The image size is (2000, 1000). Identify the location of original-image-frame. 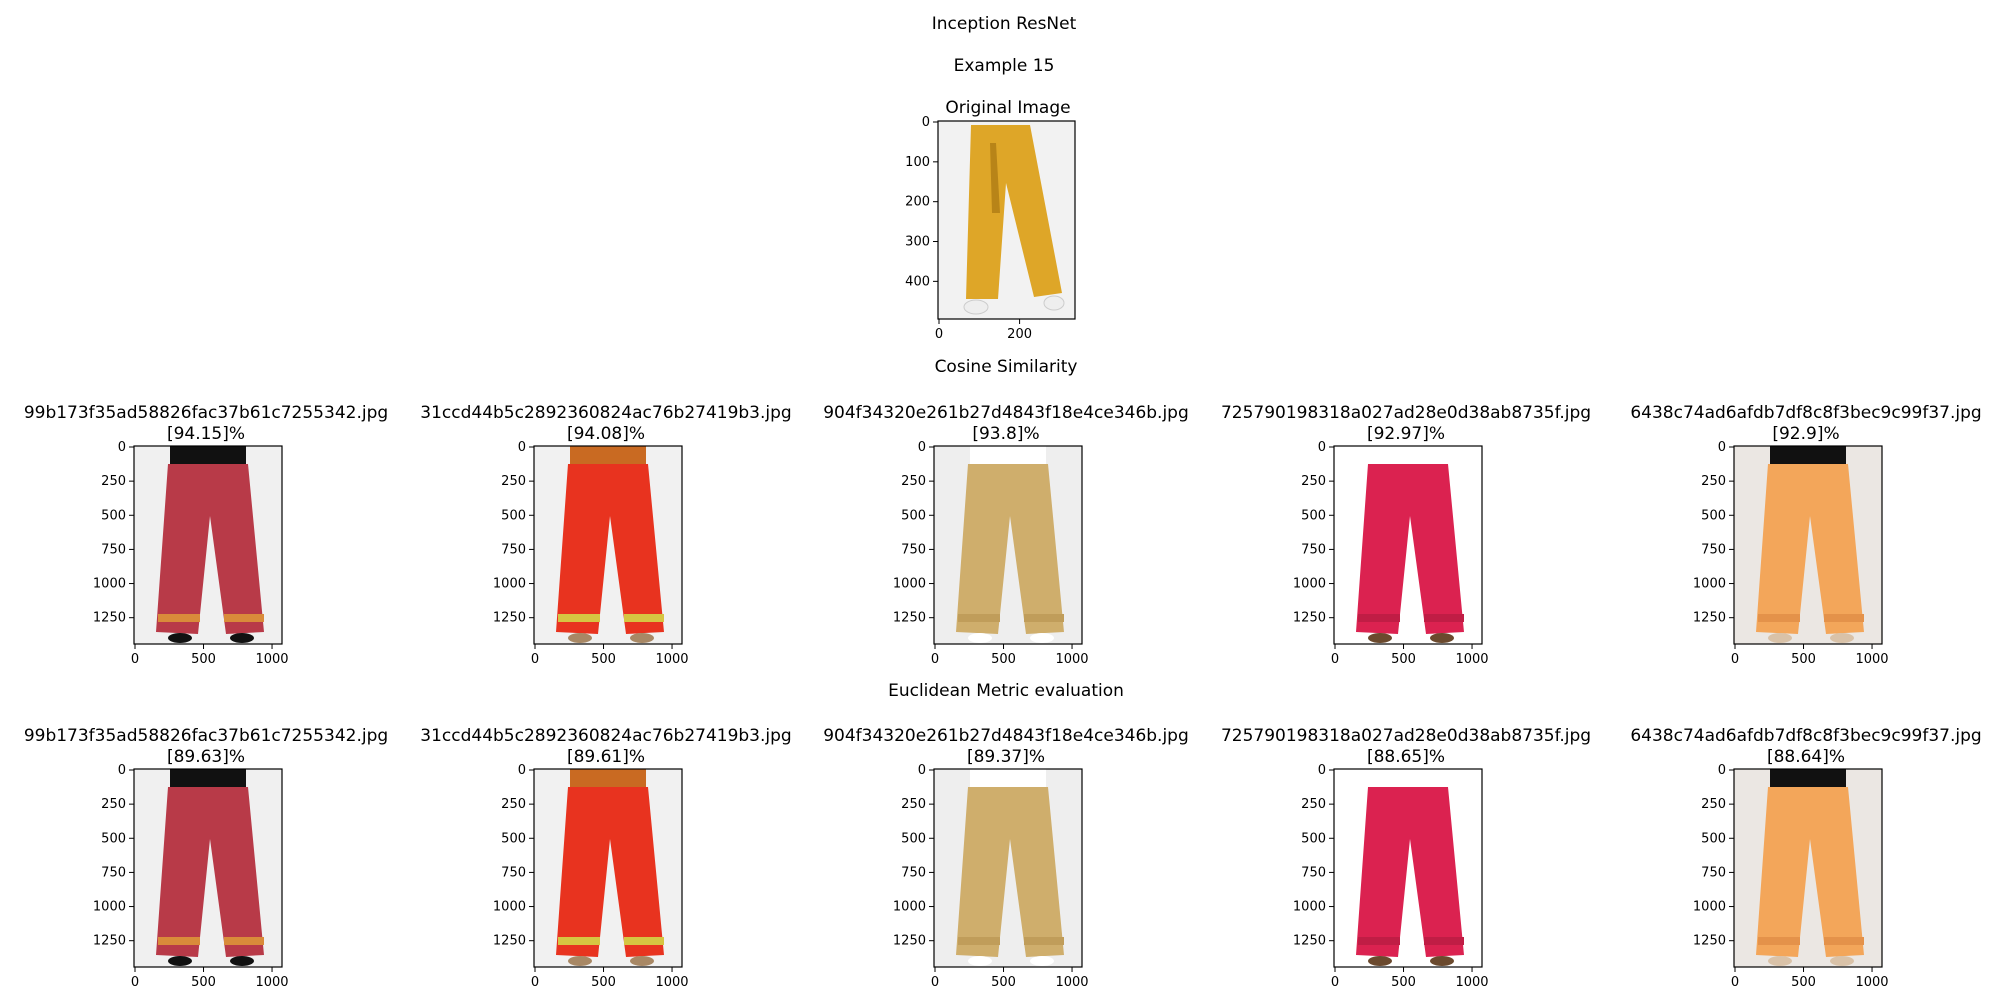
(1006, 220).